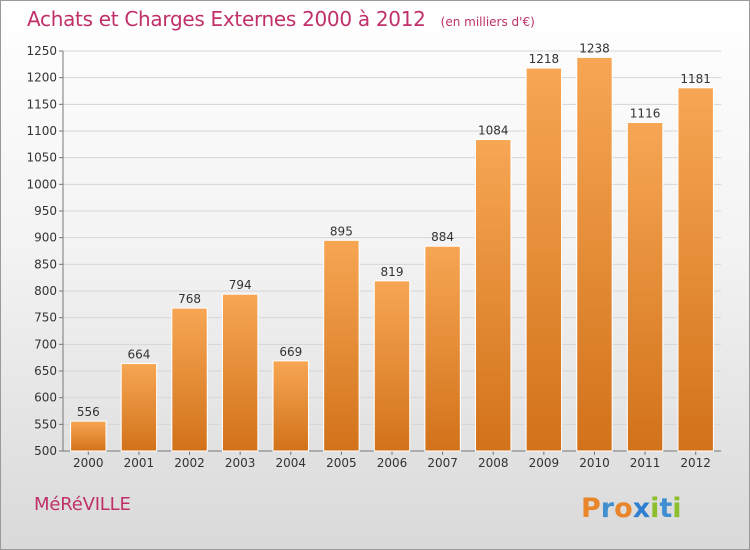 This screenshot has width=750, height=550. Describe the element at coordinates (45, 291) in the screenshot. I see `y-tick-label: 800` at that location.